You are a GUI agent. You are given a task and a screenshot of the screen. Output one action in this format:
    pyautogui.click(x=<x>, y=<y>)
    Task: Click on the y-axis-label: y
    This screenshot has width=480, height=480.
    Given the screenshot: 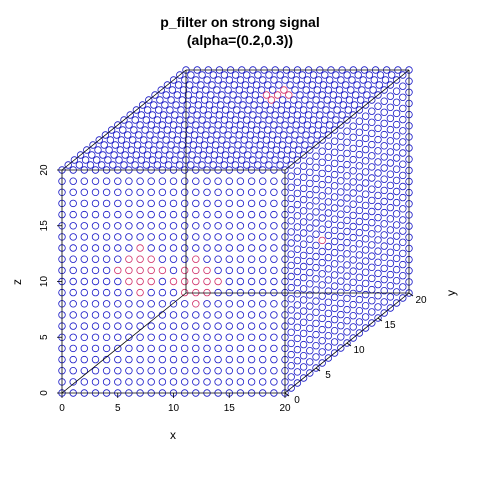 What is the action you would take?
    pyautogui.click(x=451, y=293)
    